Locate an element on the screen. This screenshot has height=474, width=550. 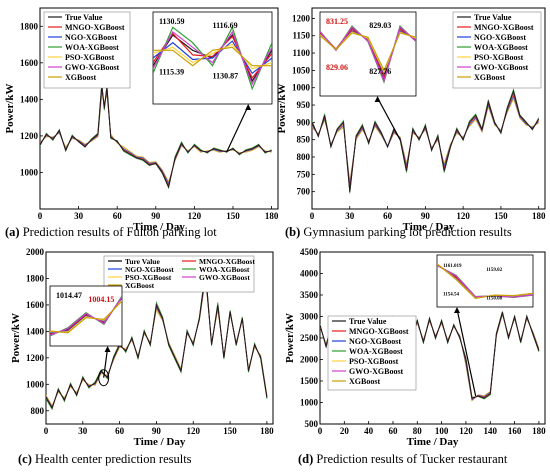
y-tick-label: 1150 is located at coordinates (301, 36).